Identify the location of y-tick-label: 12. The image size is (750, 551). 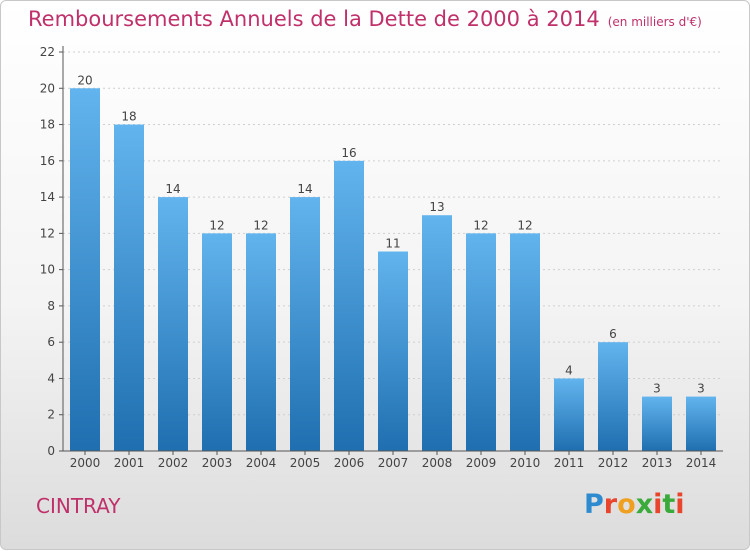
(47, 233).